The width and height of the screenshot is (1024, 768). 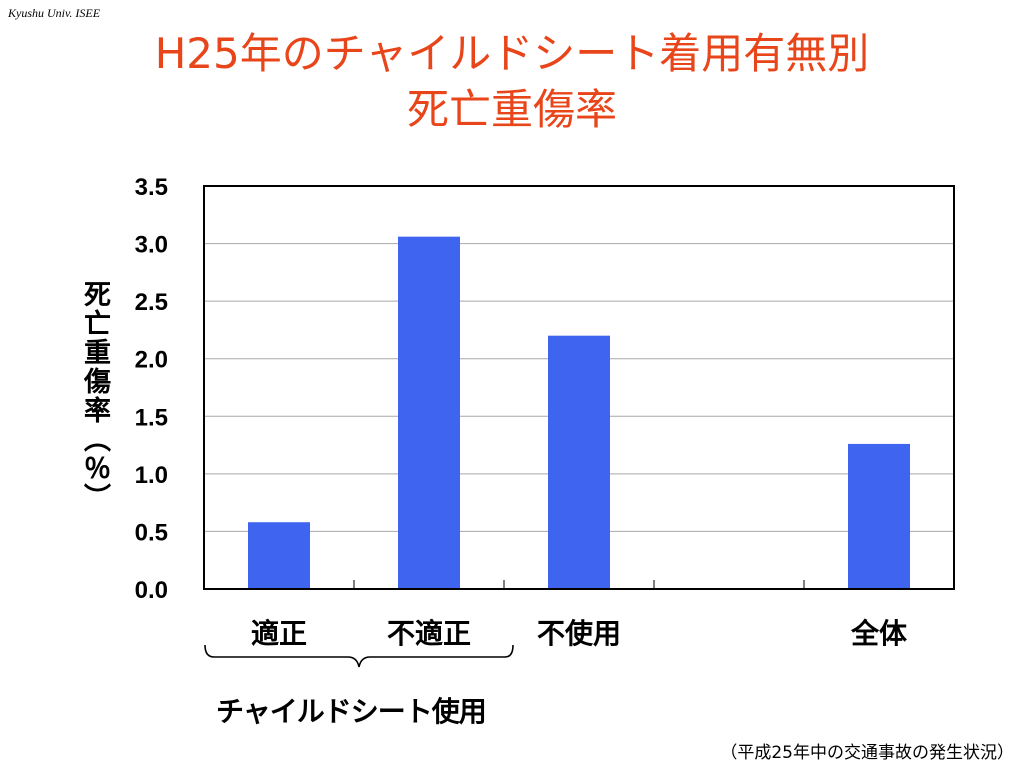 I want to click on y-tick-label: 0.5, so click(x=151, y=532).